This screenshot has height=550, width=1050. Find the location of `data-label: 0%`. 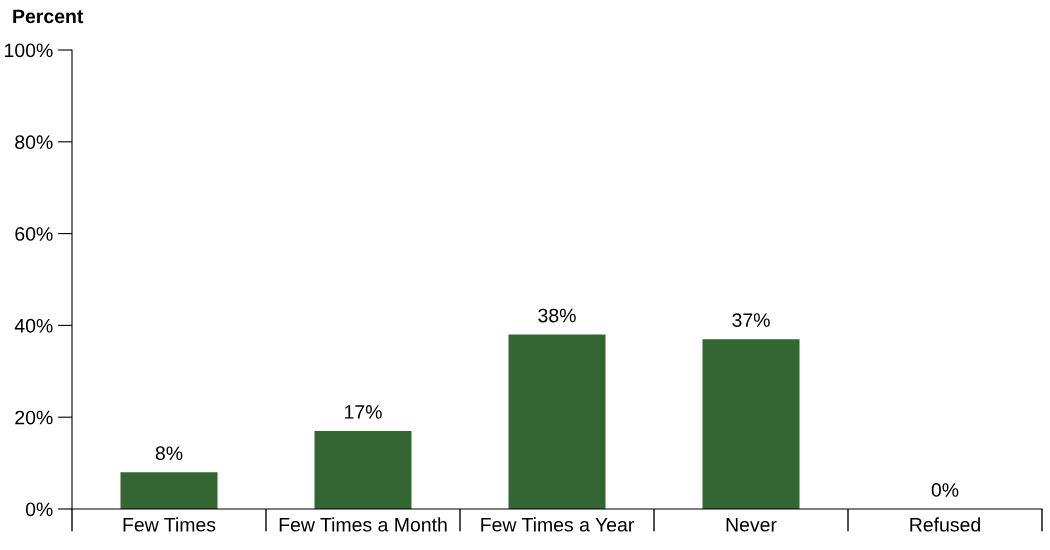

data-label: 0% is located at coordinates (945, 490).